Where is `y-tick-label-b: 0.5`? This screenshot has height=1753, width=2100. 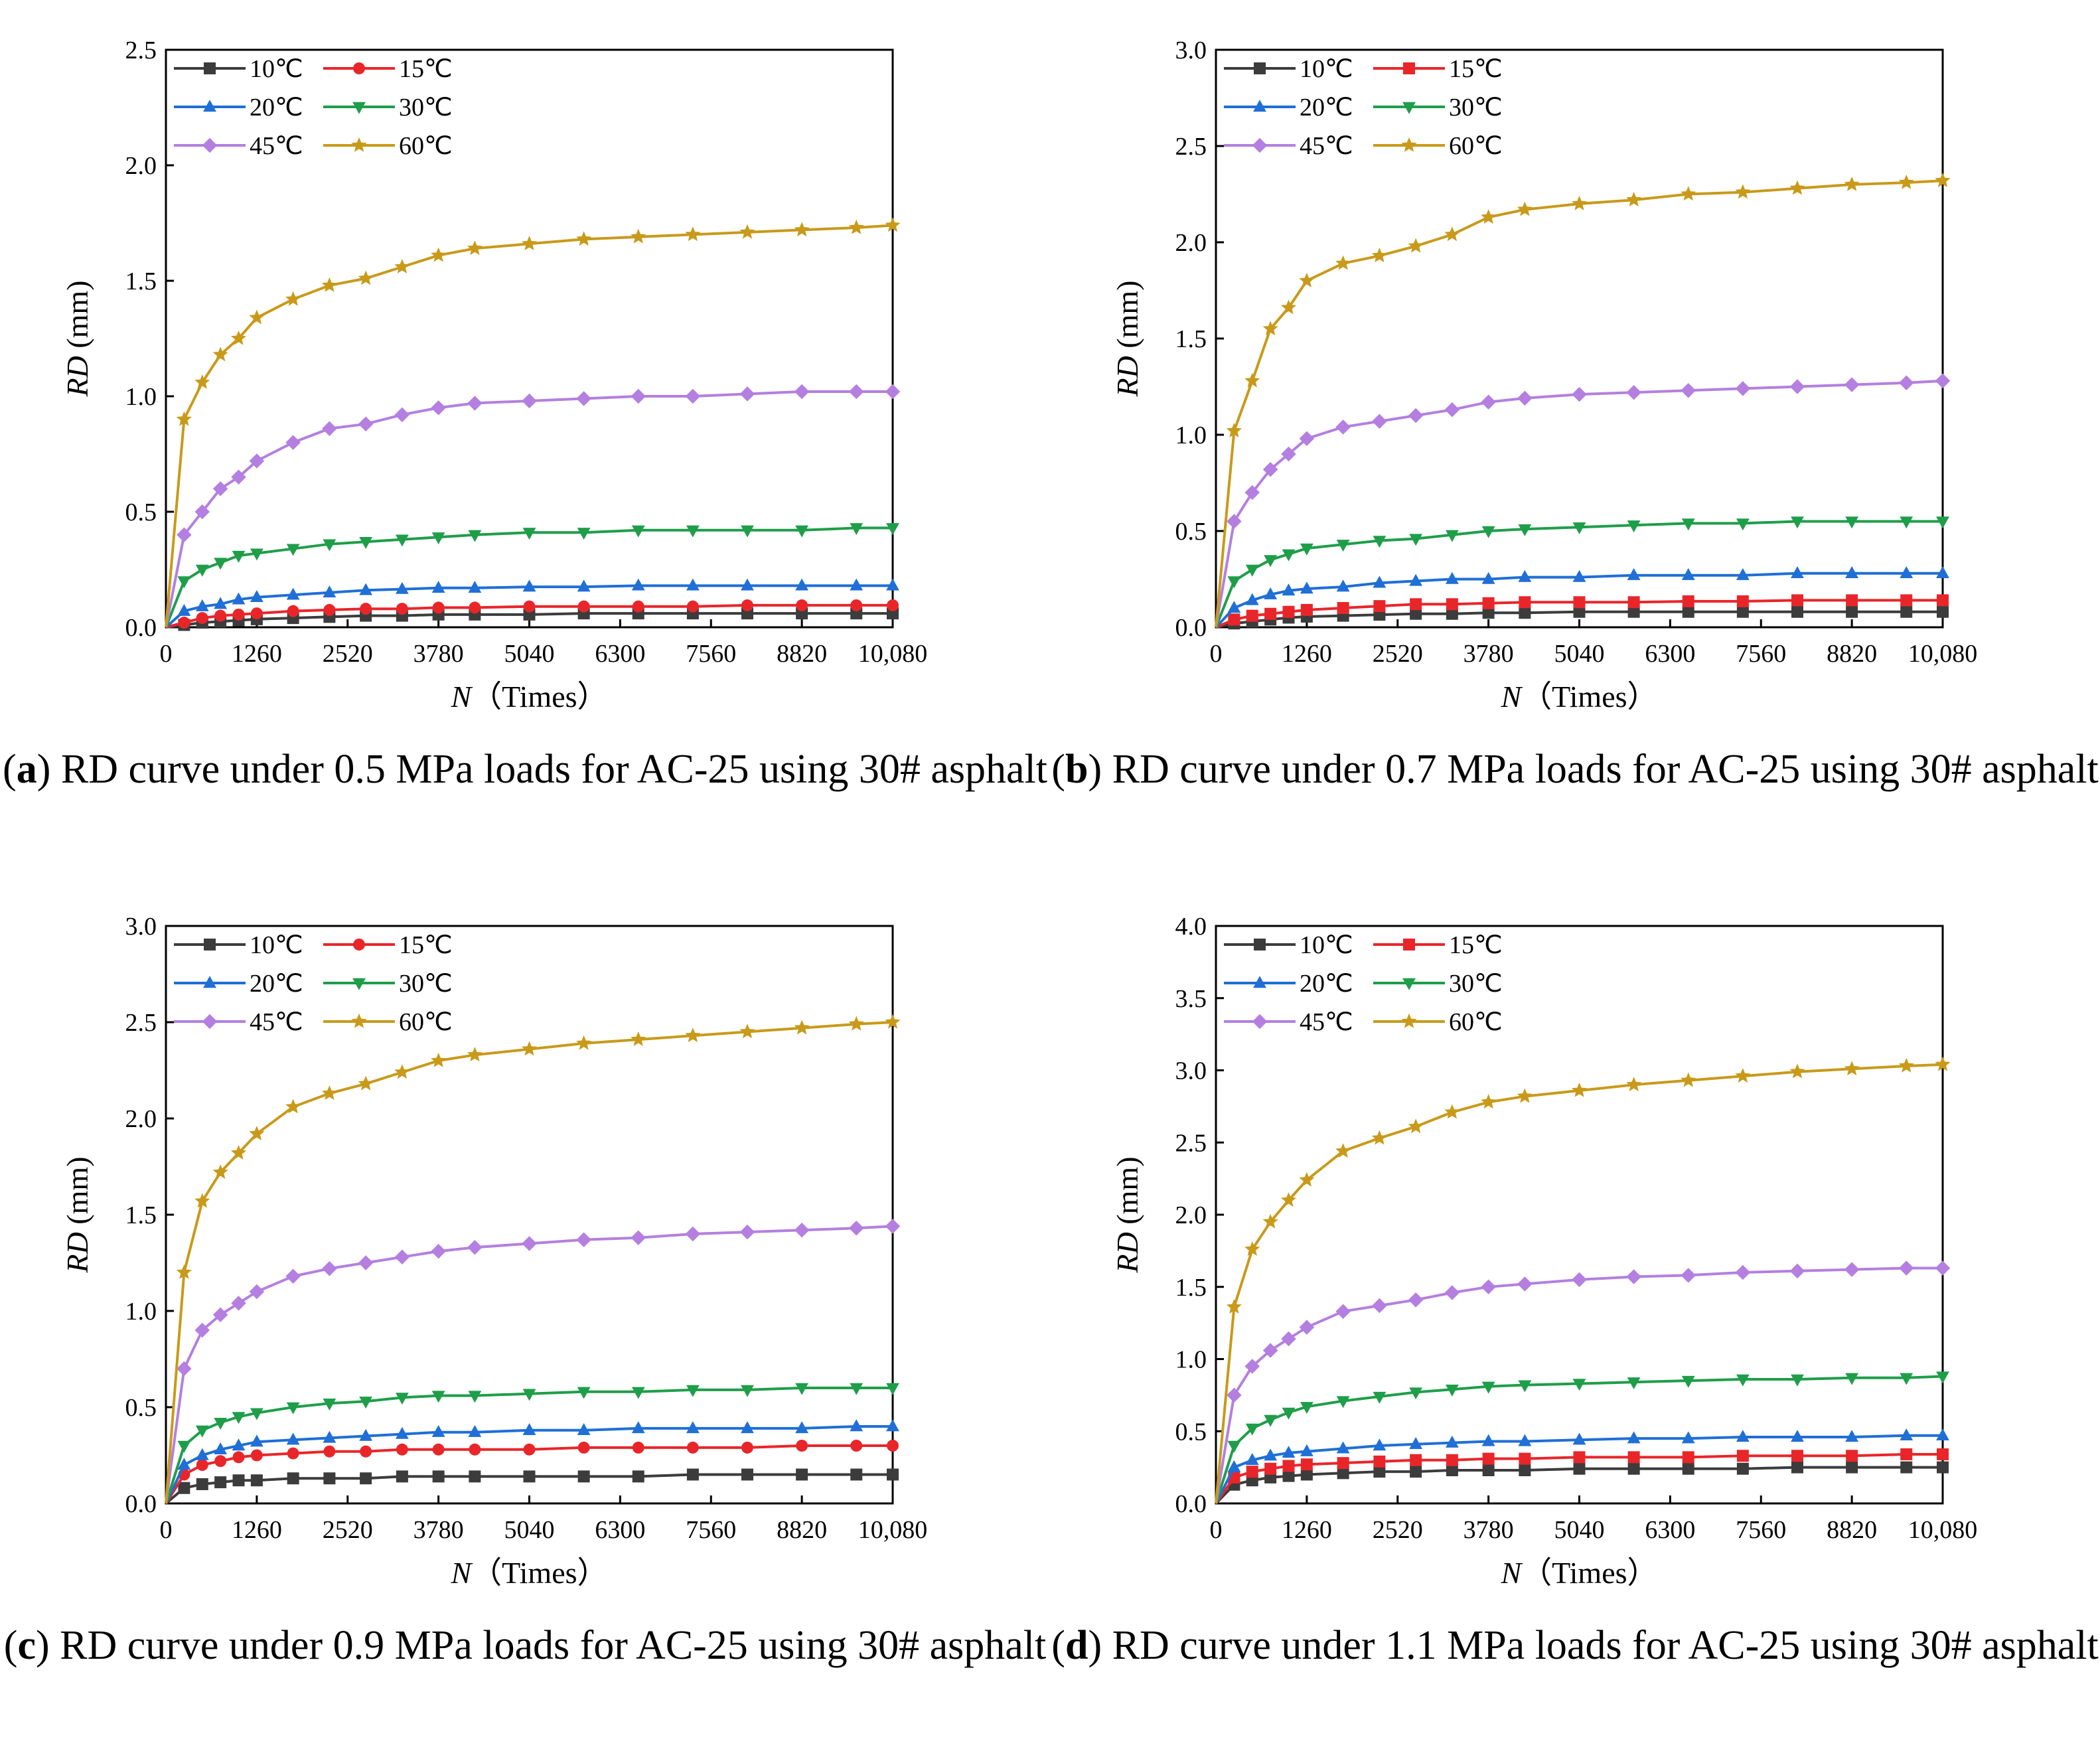 y-tick-label-b: 0.5 is located at coordinates (1191, 532).